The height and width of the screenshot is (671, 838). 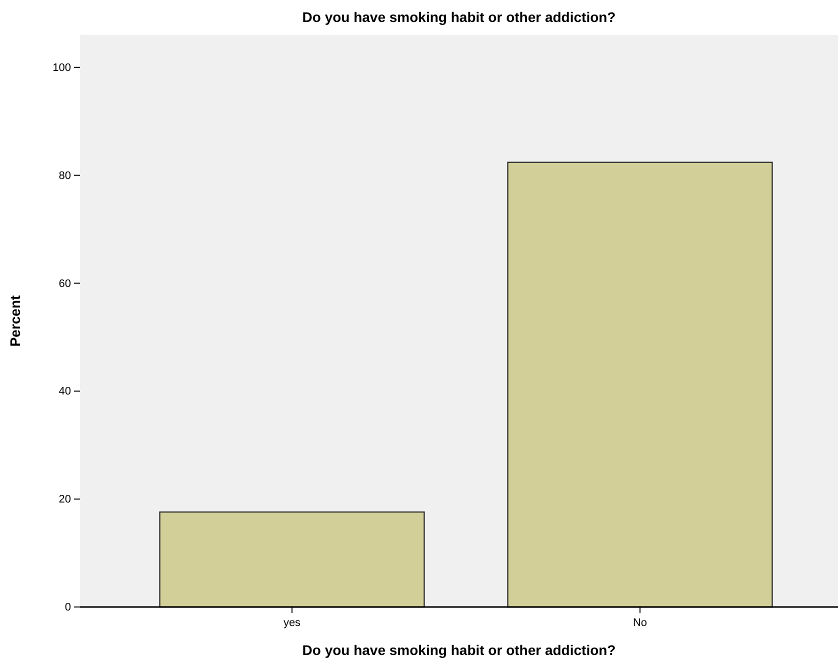 What do you see at coordinates (640, 623) in the screenshot?
I see `x-tick-label: No` at bounding box center [640, 623].